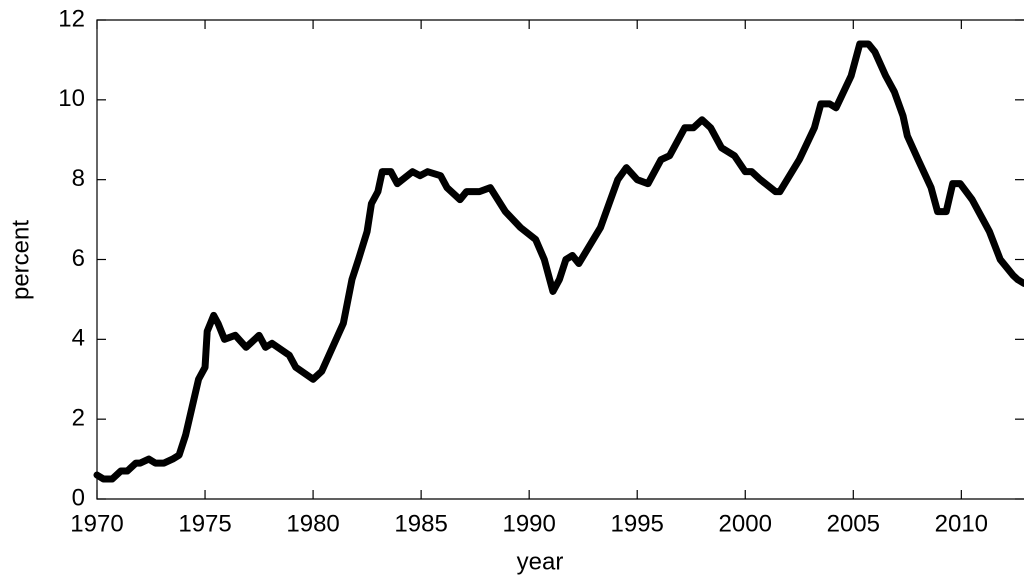 This screenshot has width=1024, height=583. What do you see at coordinates (853, 523) in the screenshot?
I see `x-tick-label: 2005` at bounding box center [853, 523].